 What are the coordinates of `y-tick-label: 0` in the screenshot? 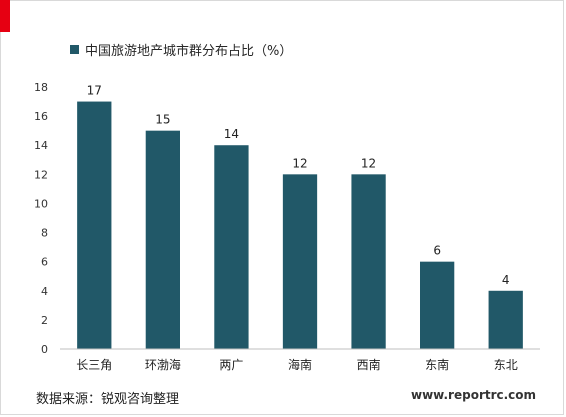 It's located at (44, 349).